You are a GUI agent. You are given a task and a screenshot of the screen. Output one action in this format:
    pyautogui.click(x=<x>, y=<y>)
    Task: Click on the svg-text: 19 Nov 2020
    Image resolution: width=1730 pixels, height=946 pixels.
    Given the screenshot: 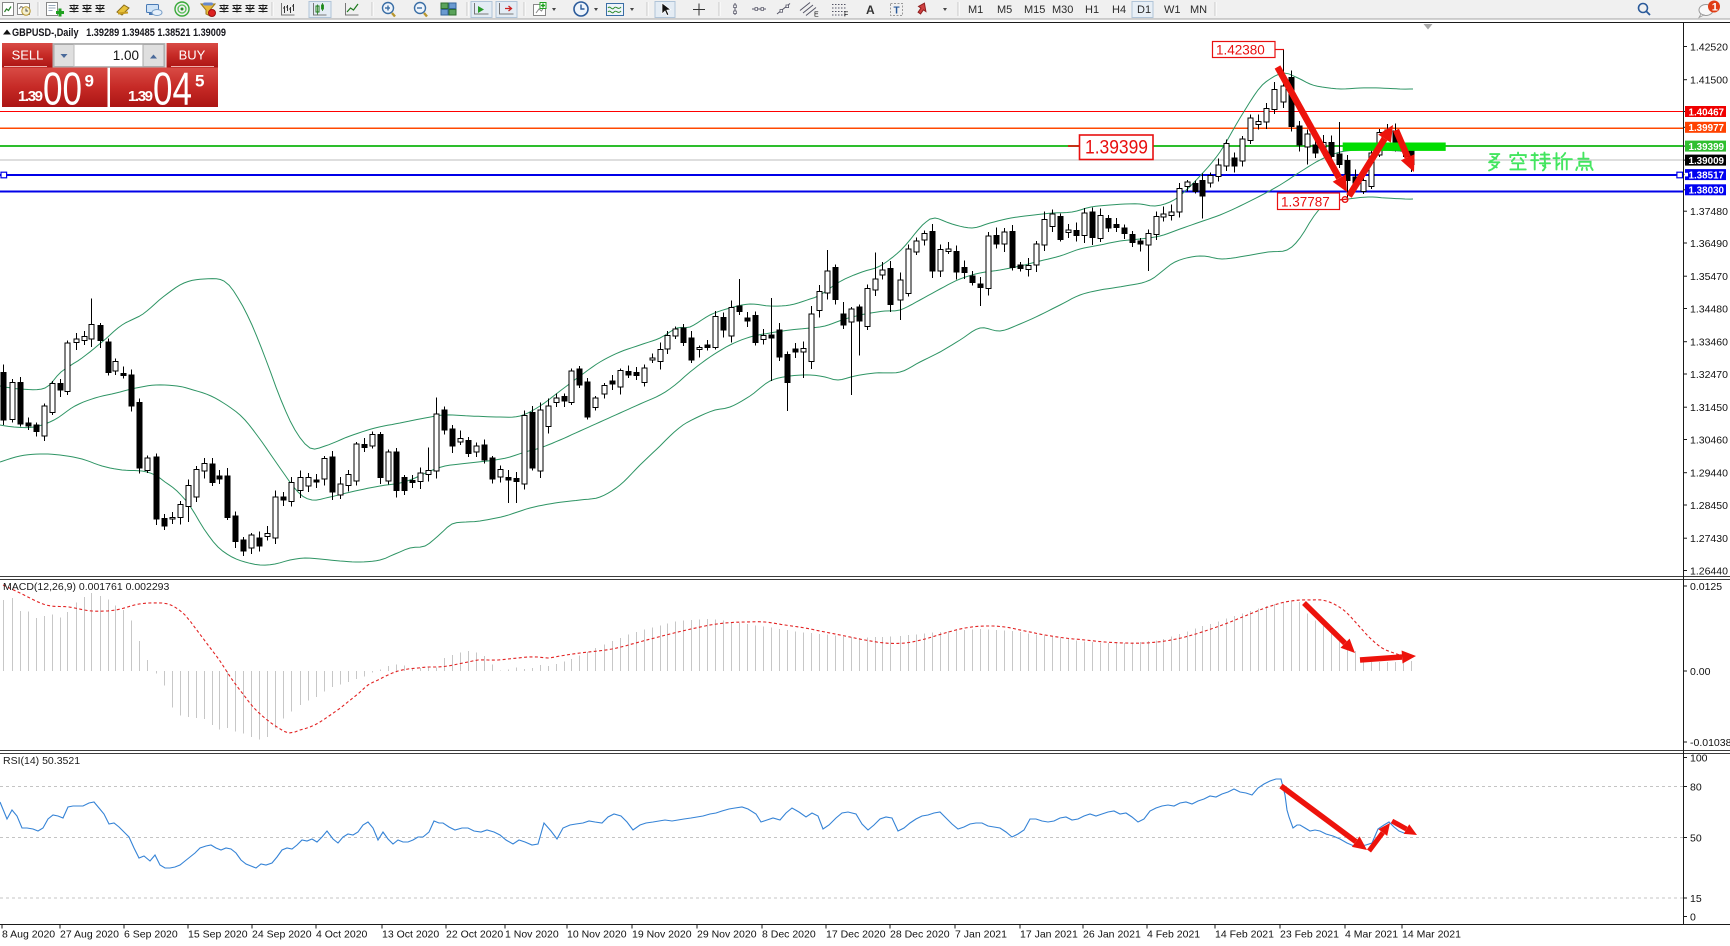 What is the action you would take?
    pyautogui.click(x=662, y=935)
    